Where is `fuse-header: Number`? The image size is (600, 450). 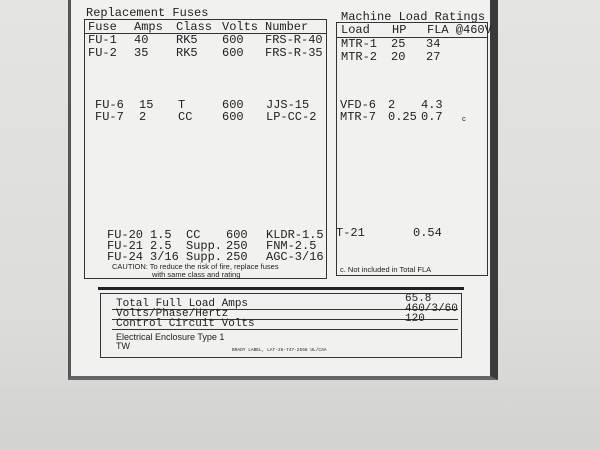
fuse-header: Number is located at coordinates (287, 27).